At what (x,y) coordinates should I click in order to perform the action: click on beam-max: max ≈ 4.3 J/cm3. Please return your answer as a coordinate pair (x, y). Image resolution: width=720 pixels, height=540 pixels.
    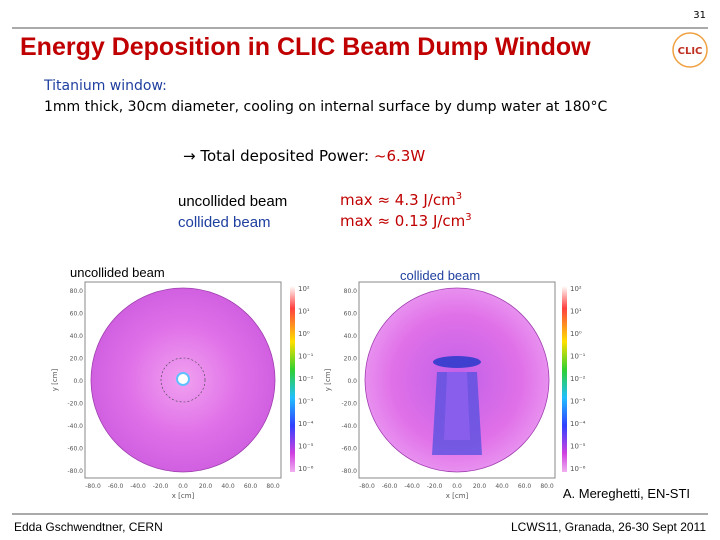
    Looking at the image, I should click on (401, 200).